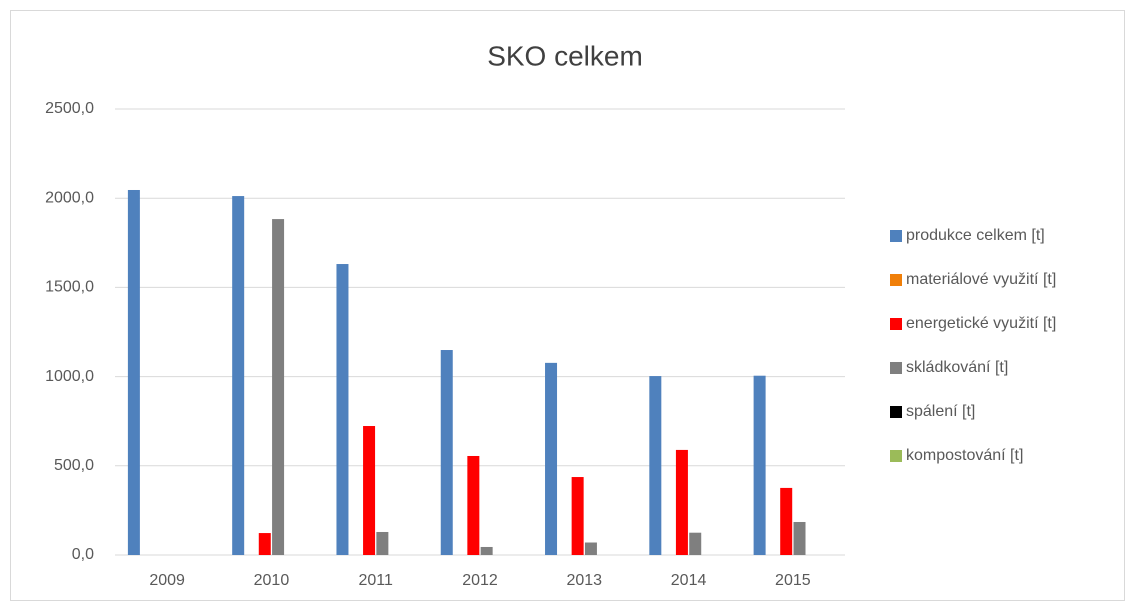 The image size is (1133, 612). Describe the element at coordinates (964, 455) in the screenshot. I see `legend-label: kompostování [t]` at that location.